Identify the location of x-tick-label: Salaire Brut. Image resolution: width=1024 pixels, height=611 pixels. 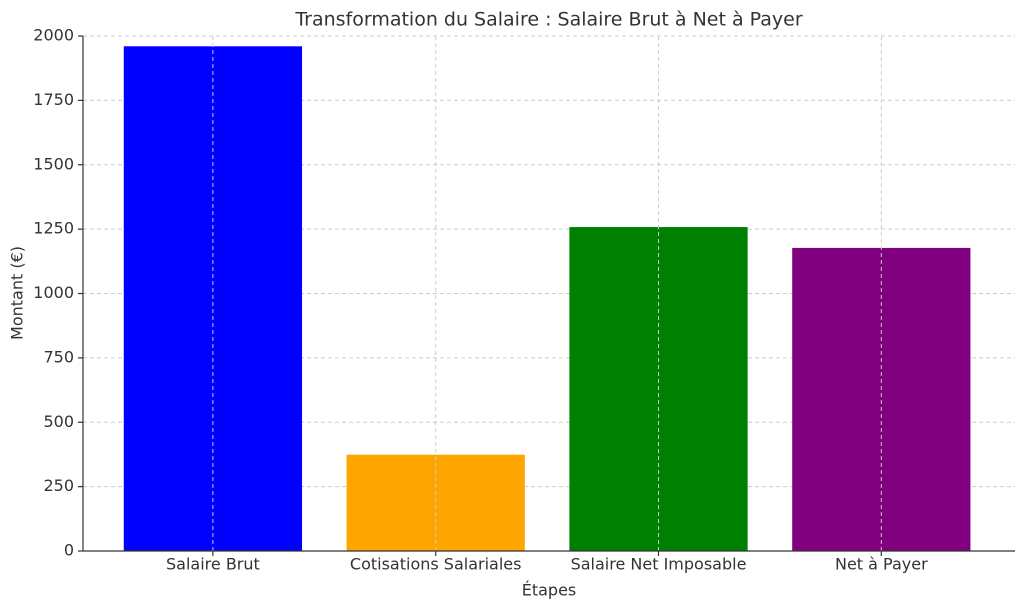
(213, 564).